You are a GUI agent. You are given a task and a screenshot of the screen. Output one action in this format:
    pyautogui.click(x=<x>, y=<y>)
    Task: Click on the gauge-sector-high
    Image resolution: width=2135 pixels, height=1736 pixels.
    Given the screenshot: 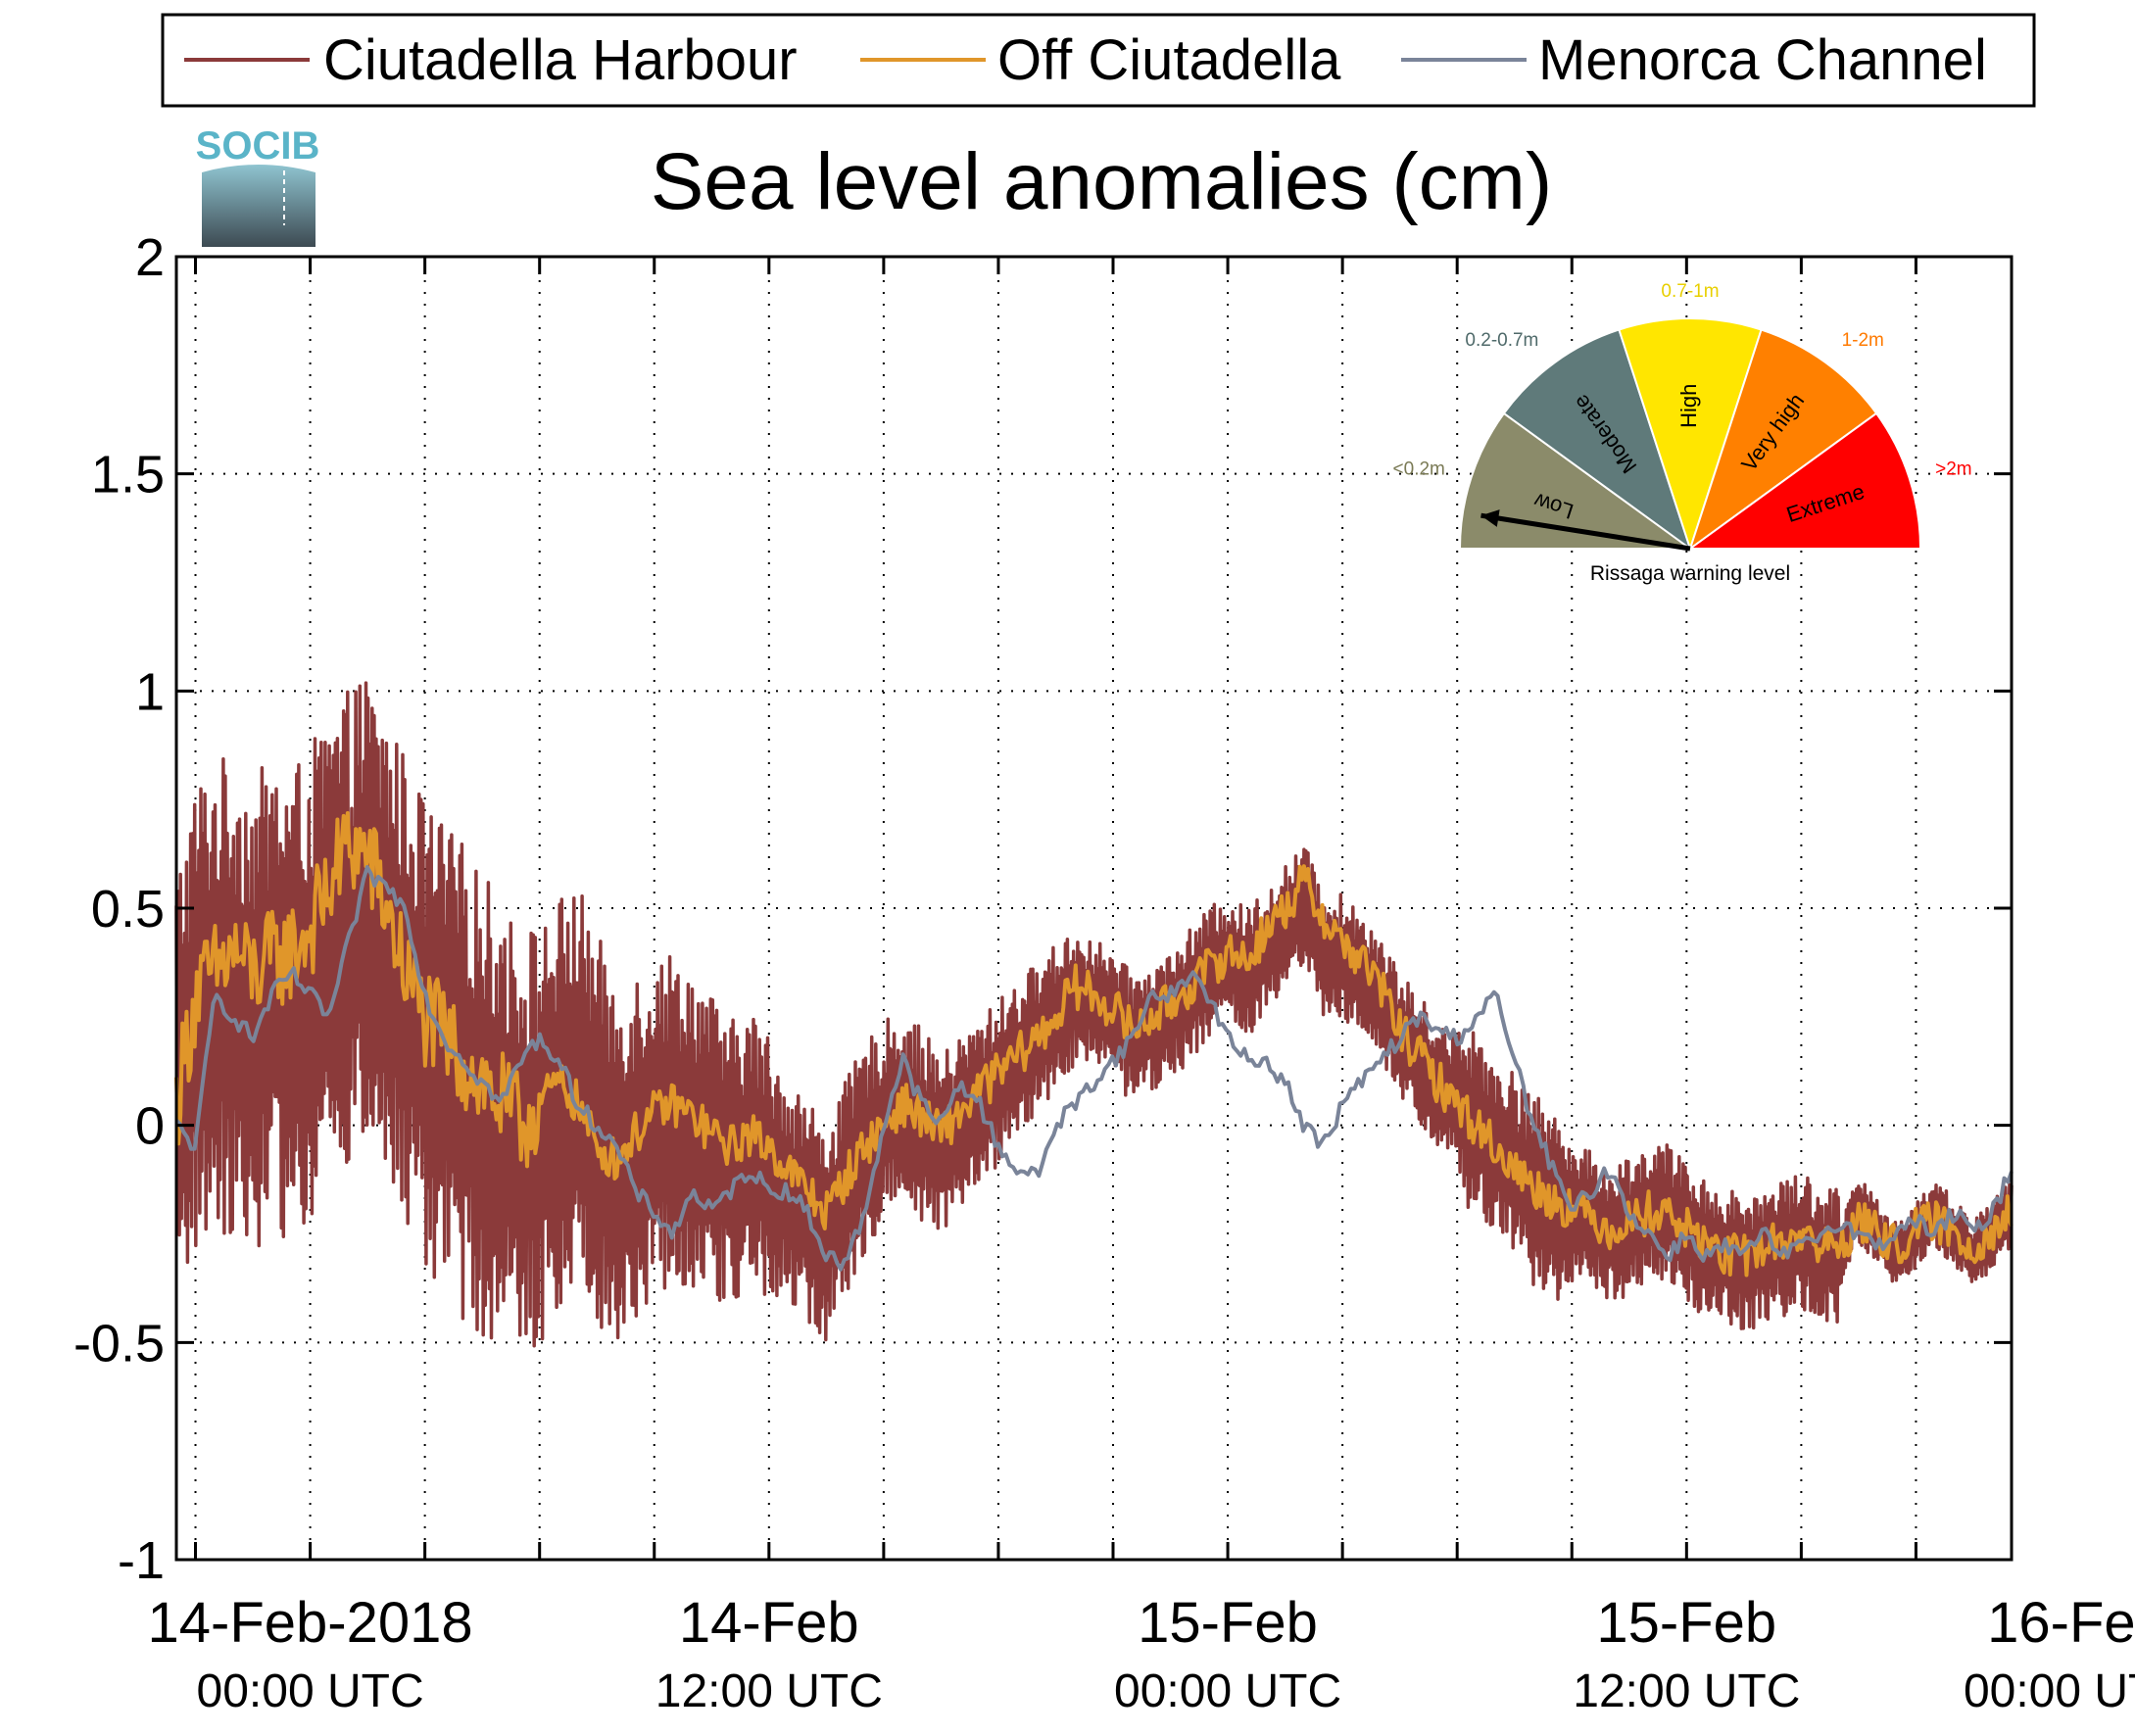 What is the action you would take?
    pyautogui.click(x=1690, y=435)
    